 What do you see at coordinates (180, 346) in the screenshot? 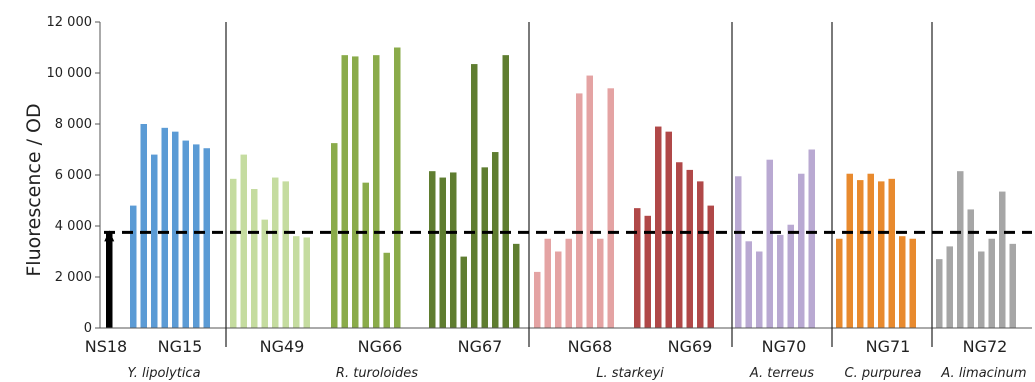
I see `strain-label-ng15: NG15` at bounding box center [180, 346].